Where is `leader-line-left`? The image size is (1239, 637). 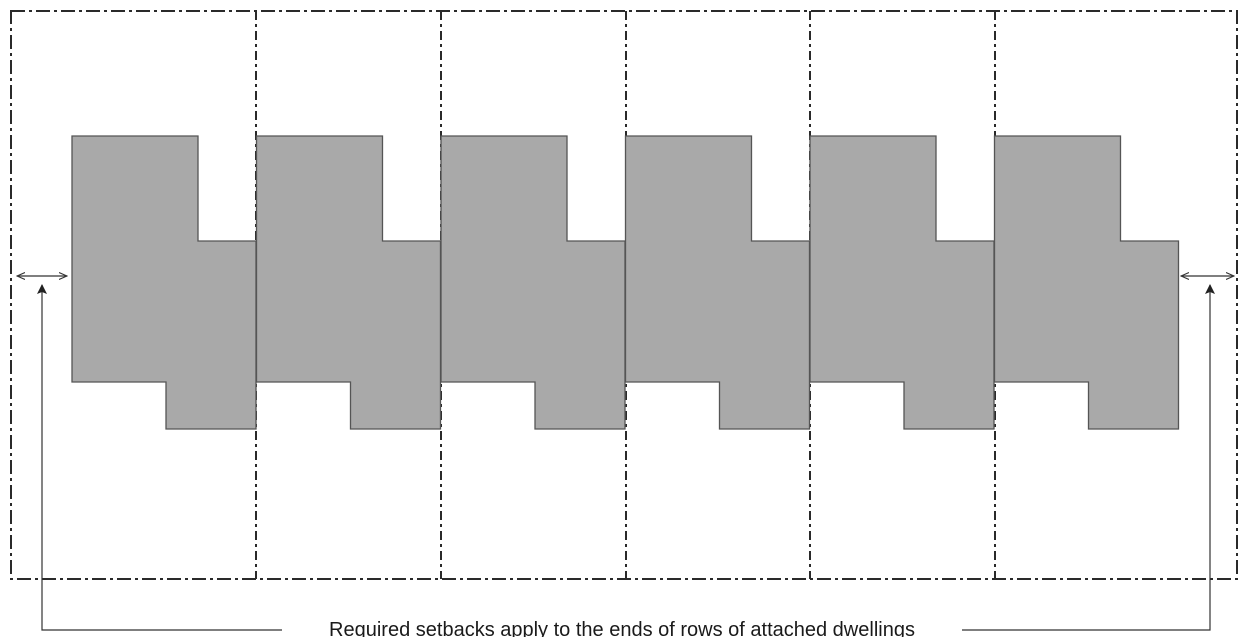
leader-line-left is located at coordinates (159, 457).